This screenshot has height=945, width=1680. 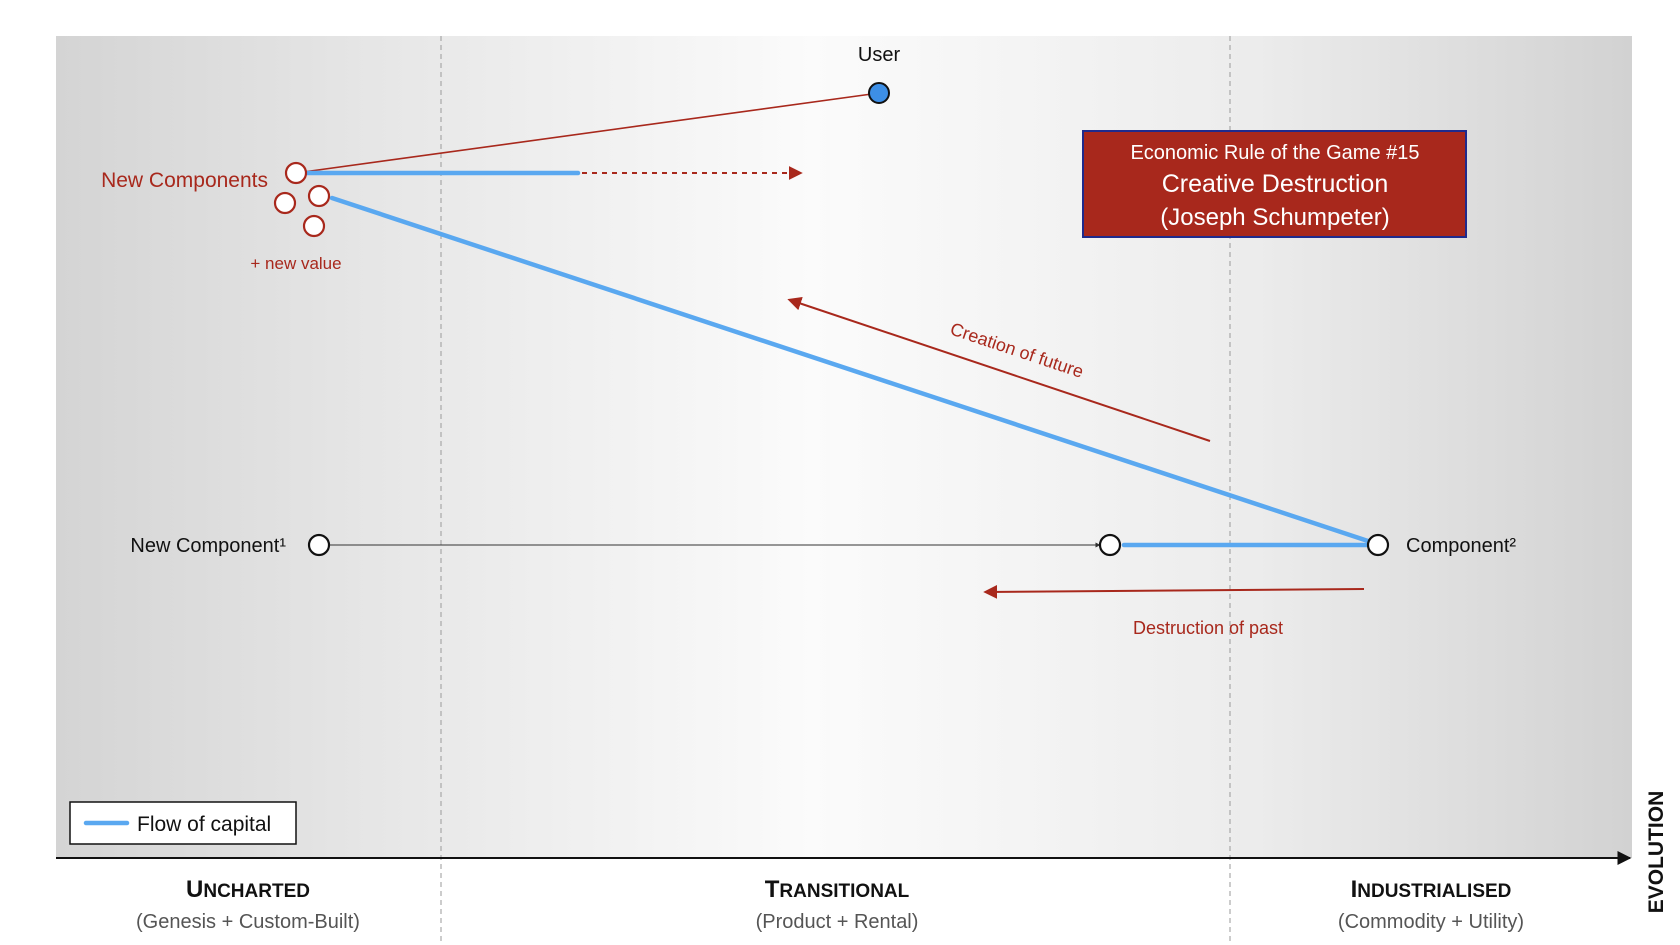 What do you see at coordinates (1378, 545) in the screenshot?
I see `component-2-node` at bounding box center [1378, 545].